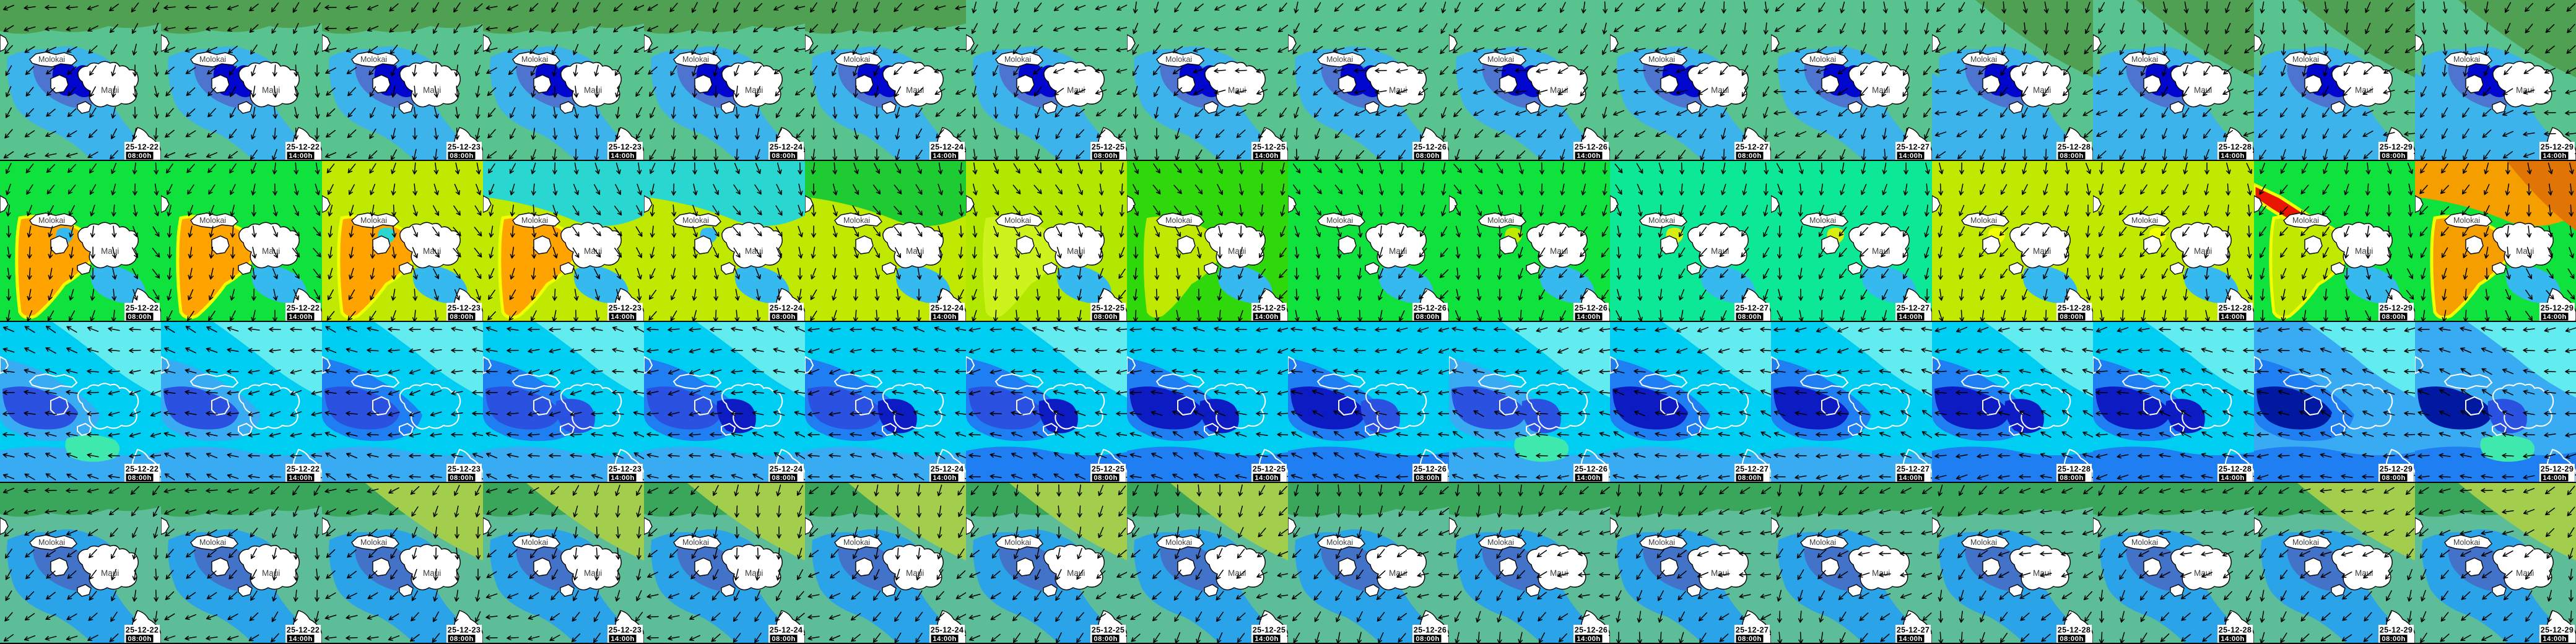 The height and width of the screenshot is (644, 2576). What do you see at coordinates (429, 360) in the screenshot?
I see `field-pale` at bounding box center [429, 360].